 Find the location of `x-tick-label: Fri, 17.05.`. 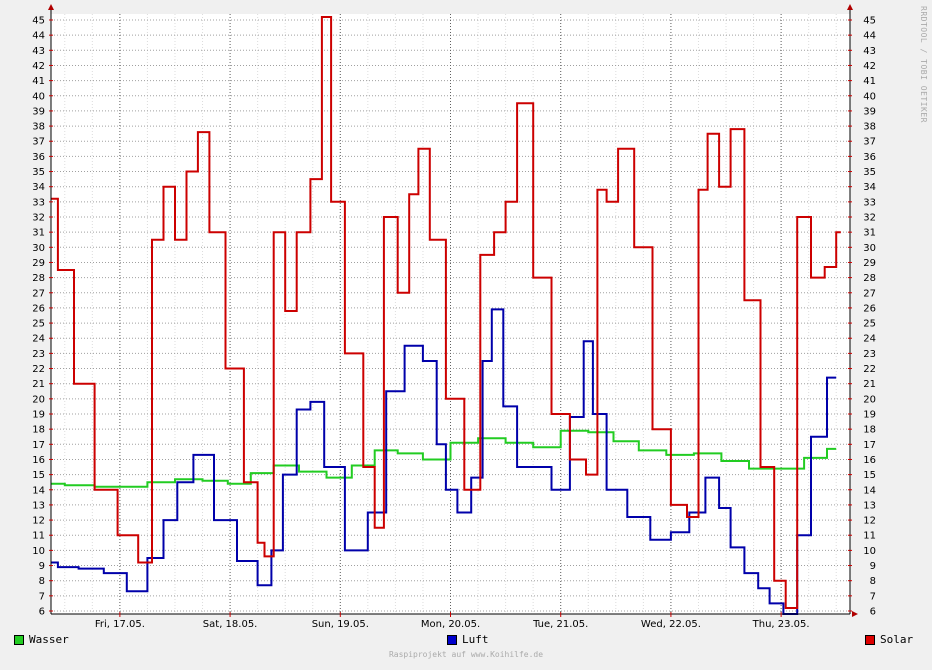

x-tick-label: Fri, 17.05. is located at coordinates (120, 624).